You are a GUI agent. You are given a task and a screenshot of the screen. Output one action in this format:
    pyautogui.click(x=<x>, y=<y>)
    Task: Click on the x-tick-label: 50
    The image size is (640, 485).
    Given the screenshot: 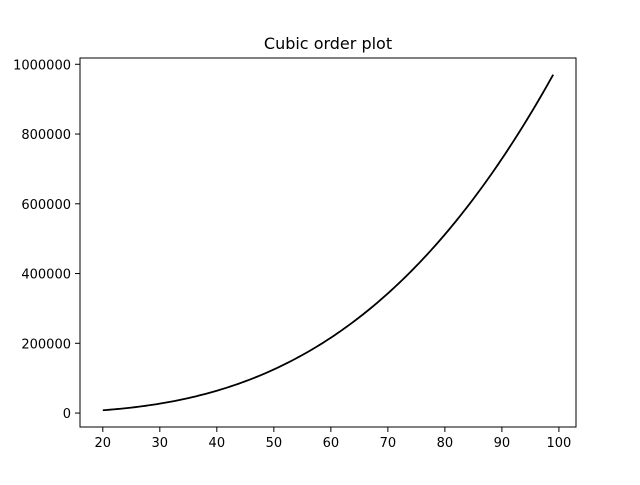 What is the action you would take?
    pyautogui.click(x=274, y=443)
    